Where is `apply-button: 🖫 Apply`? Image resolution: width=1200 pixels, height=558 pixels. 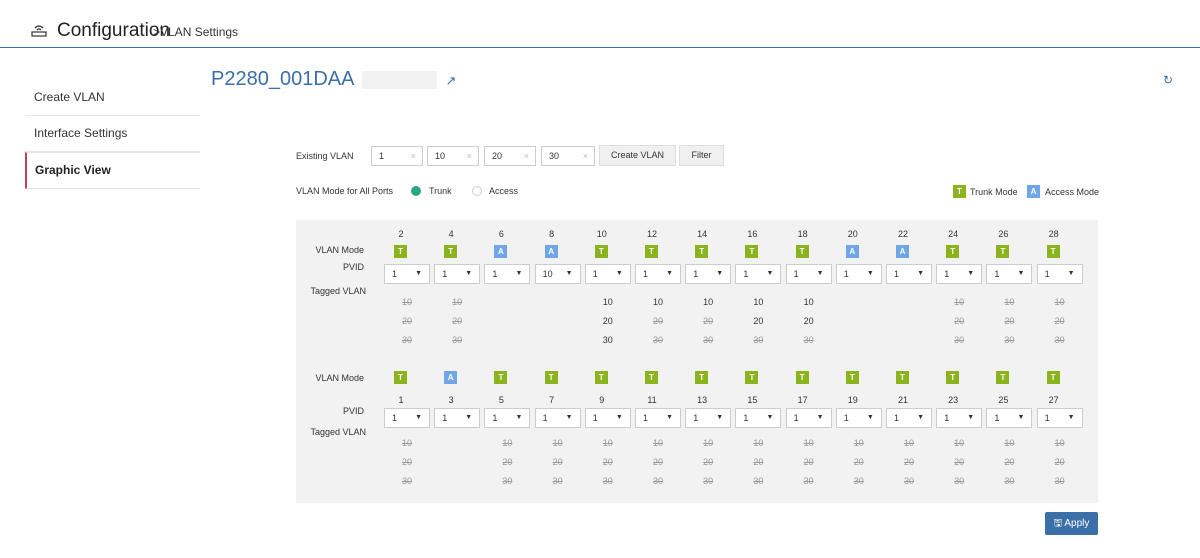
apply-button: 🖫 Apply is located at coordinates (1071, 523).